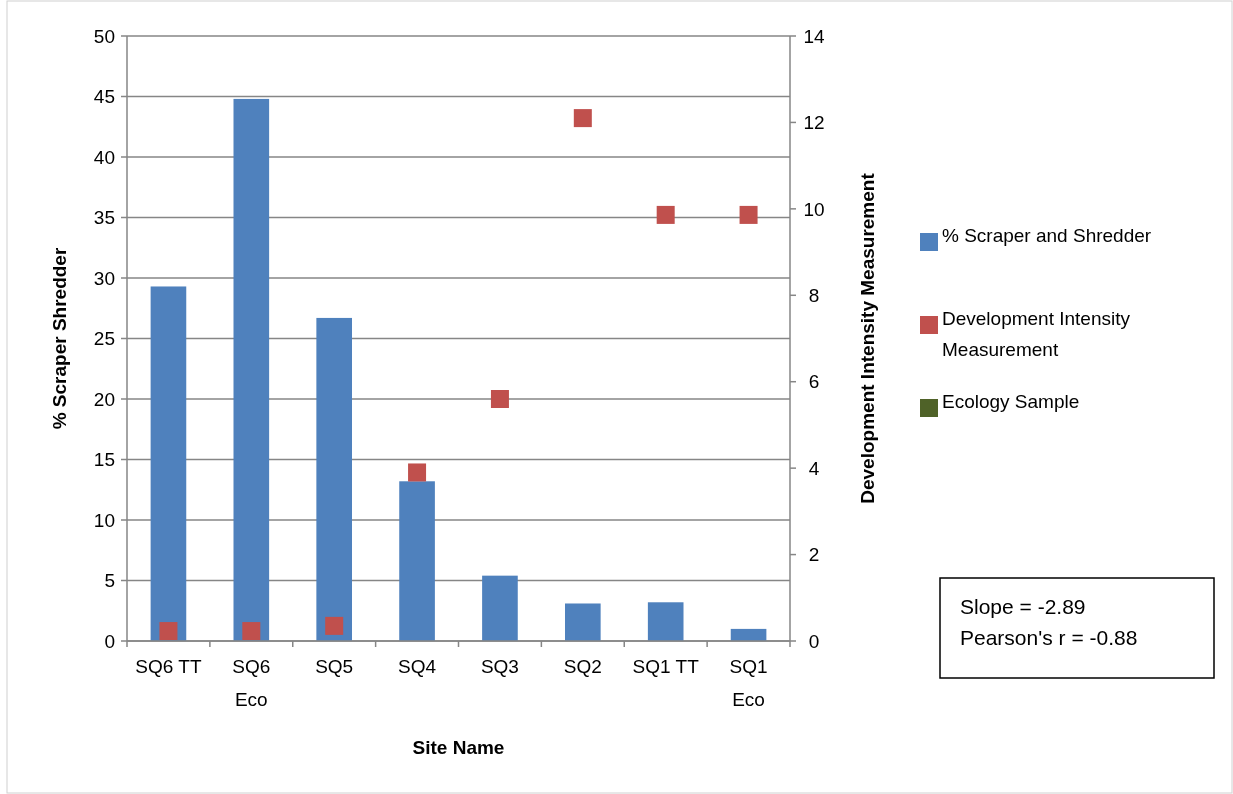  Describe the element at coordinates (109, 581) in the screenshot. I see `y-tick-label: 5` at that location.